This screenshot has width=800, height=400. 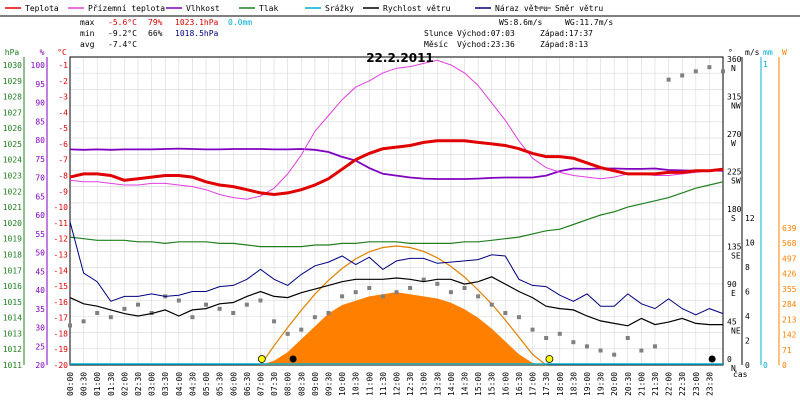 What do you see at coordinates (732, 322) in the screenshot?
I see `dir-tick-deg: 45` at bounding box center [732, 322].